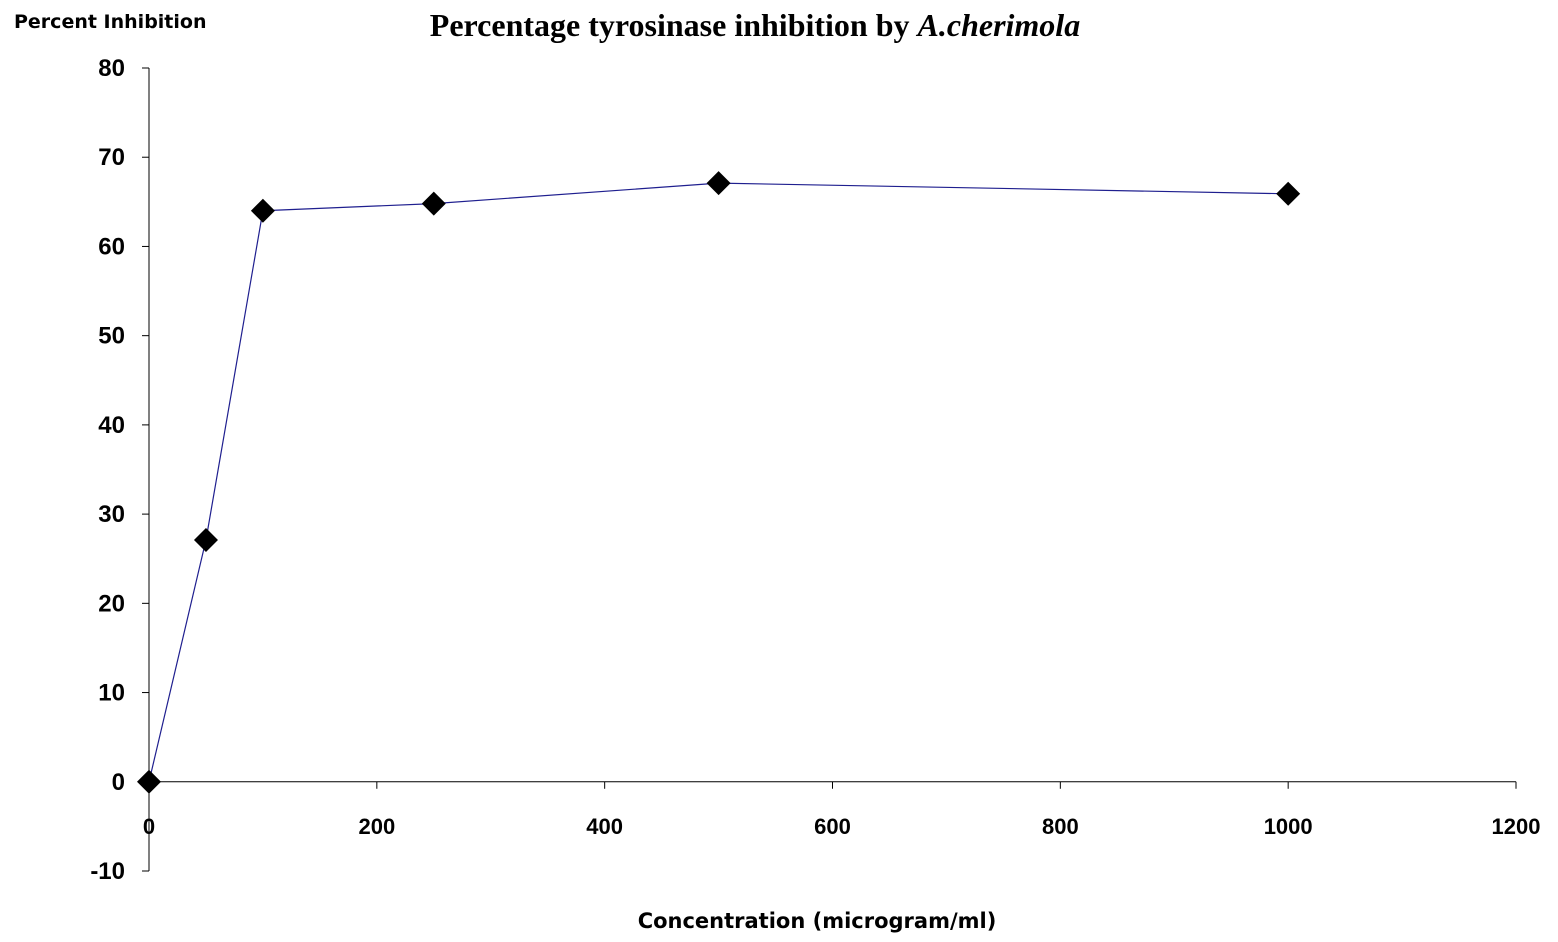  Describe the element at coordinates (998, 25) in the screenshot. I see `chart-title-species: A.cherimola` at that location.